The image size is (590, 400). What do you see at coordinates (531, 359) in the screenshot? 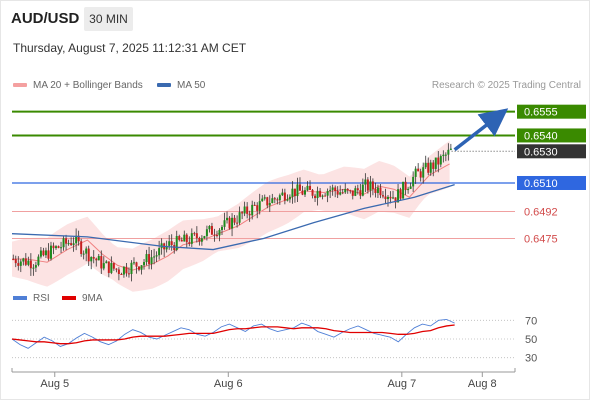
I see `rsi-tick-label: 30` at bounding box center [531, 359].